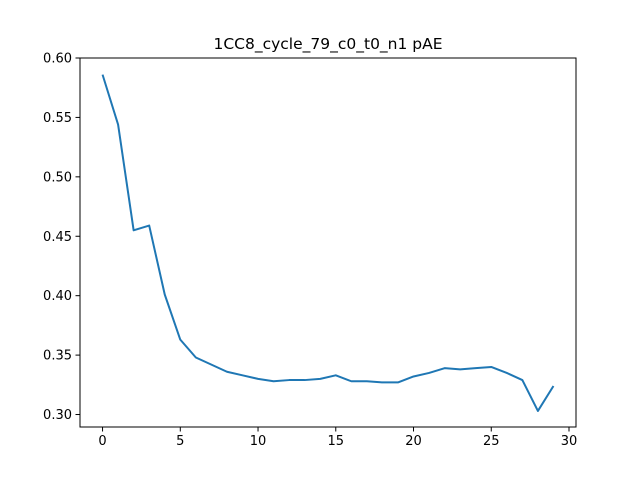  Describe the element at coordinates (569, 441) in the screenshot. I see `x-tick-label: 30` at that location.